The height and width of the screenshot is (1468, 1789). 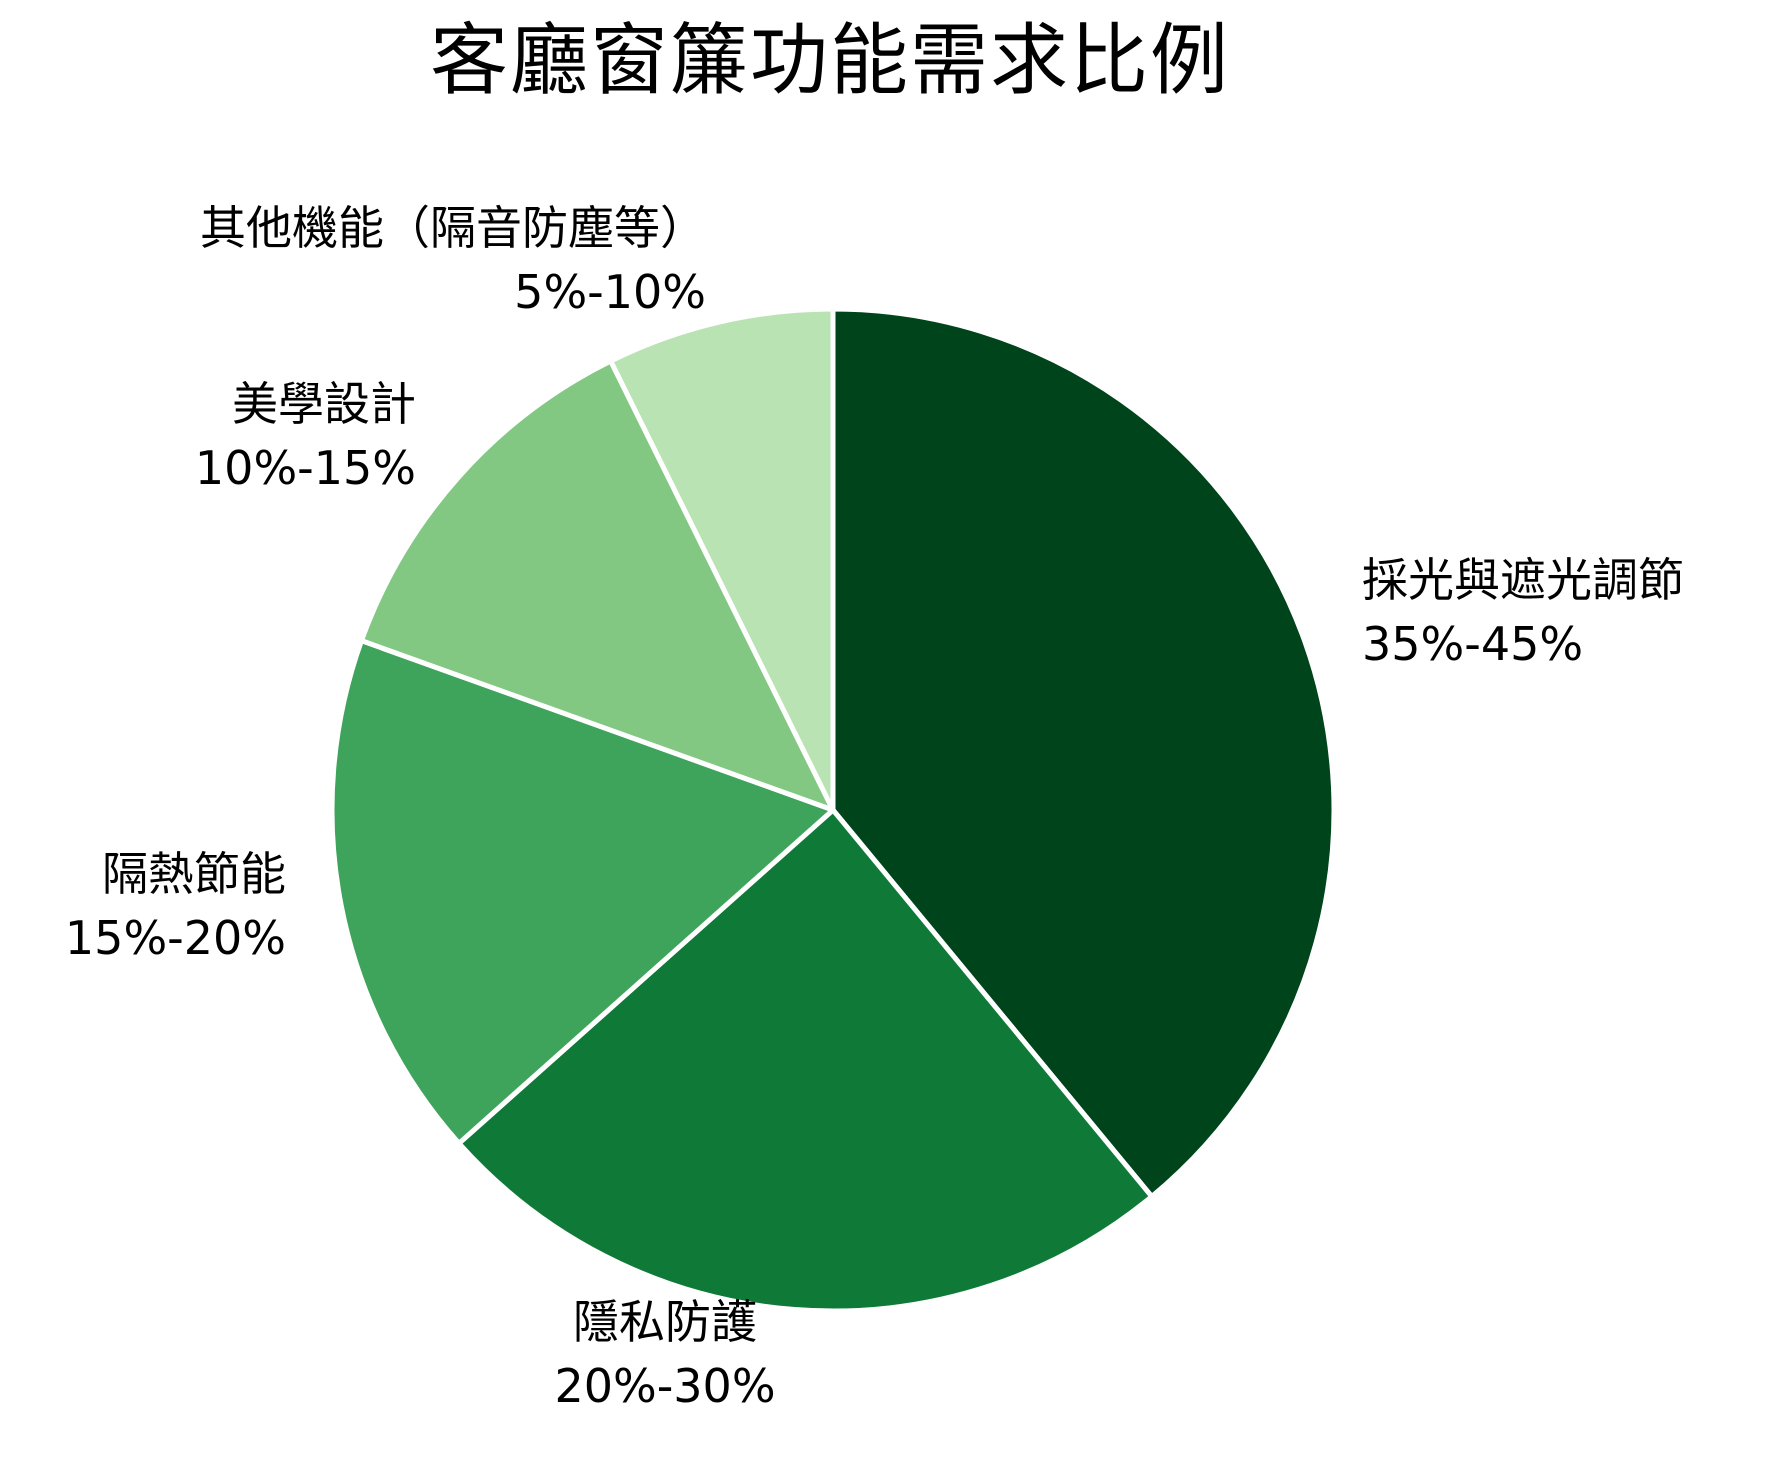 What do you see at coordinates (665, 1354) in the screenshot?
I see `slice-label-privacy: 隱私防護 20%-30%` at bounding box center [665, 1354].